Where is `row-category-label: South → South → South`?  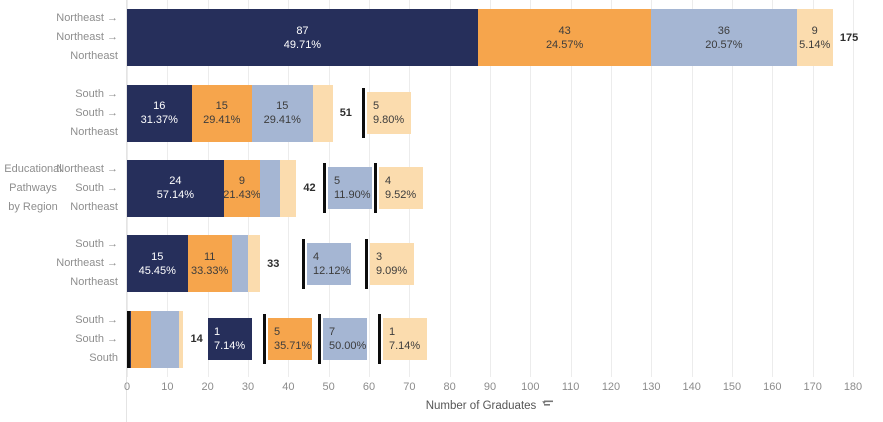 row-category-label: South → South → South is located at coordinates (59, 339).